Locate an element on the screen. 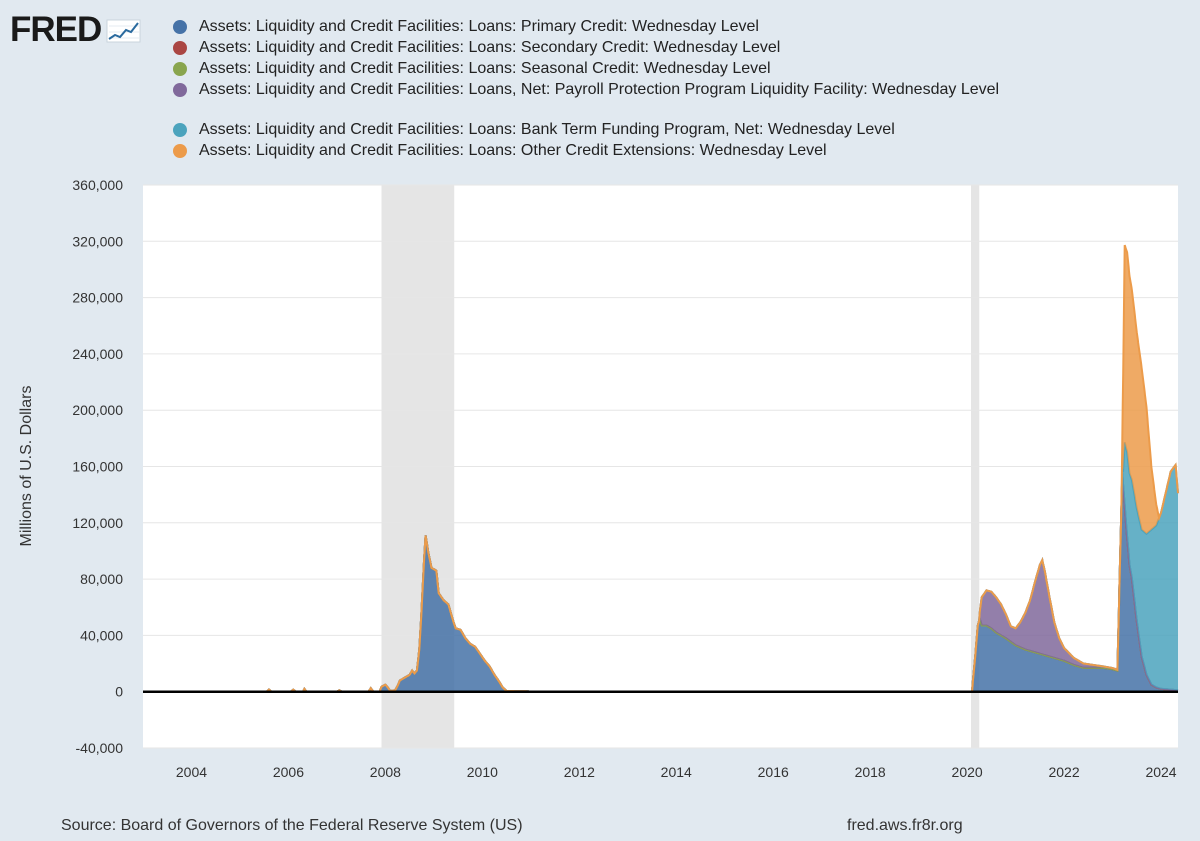  y-tick-label: 360,000 is located at coordinates (97, 185).